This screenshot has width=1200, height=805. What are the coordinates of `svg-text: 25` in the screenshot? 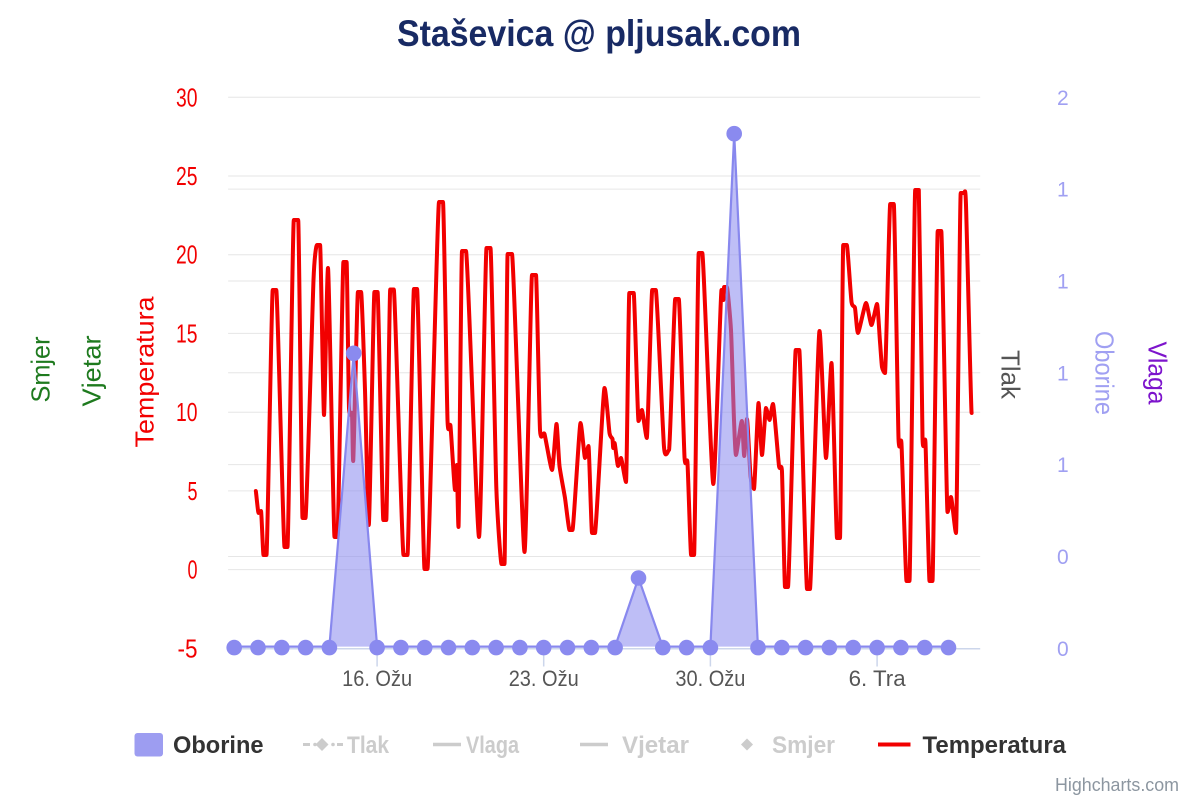 It's located at (187, 176).